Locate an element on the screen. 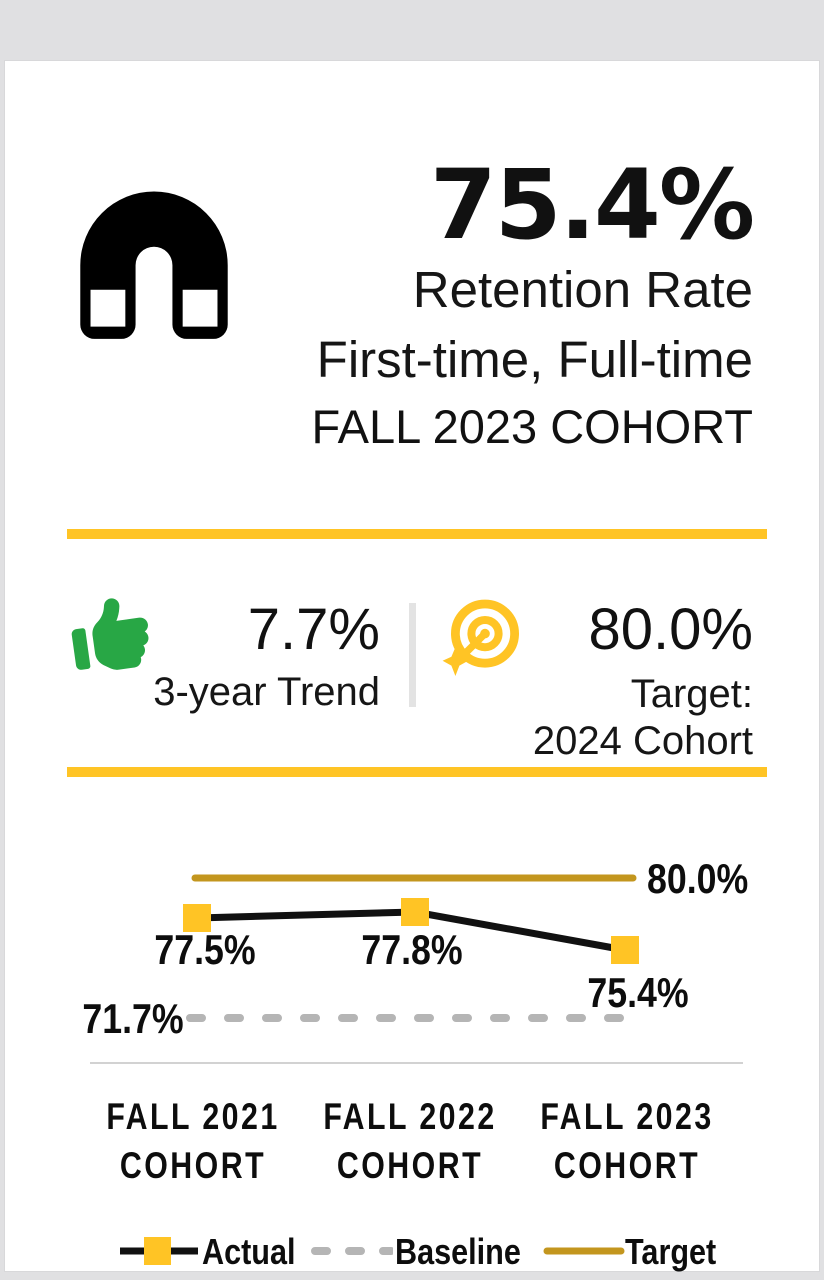 The image size is (824, 1280). x-tick-line1: FALL 2023 is located at coordinates (627, 1116).